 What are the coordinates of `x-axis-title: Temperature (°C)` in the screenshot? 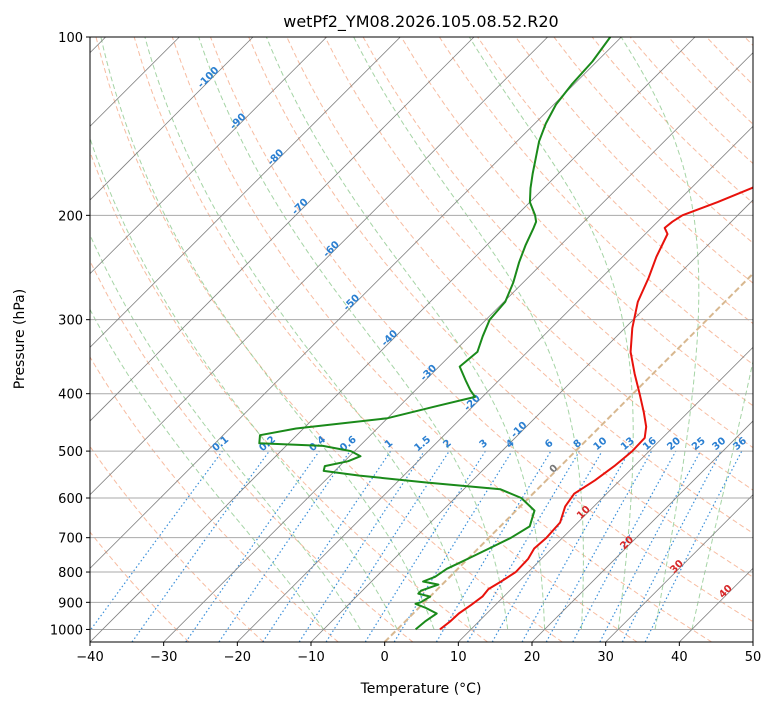 It's located at (421, 689).